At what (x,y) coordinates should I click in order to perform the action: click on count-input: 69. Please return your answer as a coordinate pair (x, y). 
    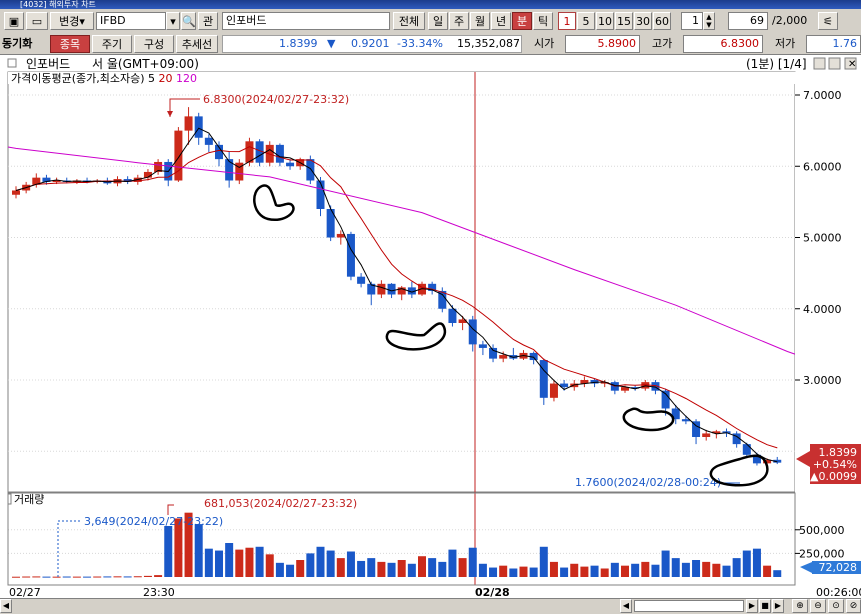
    Looking at the image, I should click on (748, 21).